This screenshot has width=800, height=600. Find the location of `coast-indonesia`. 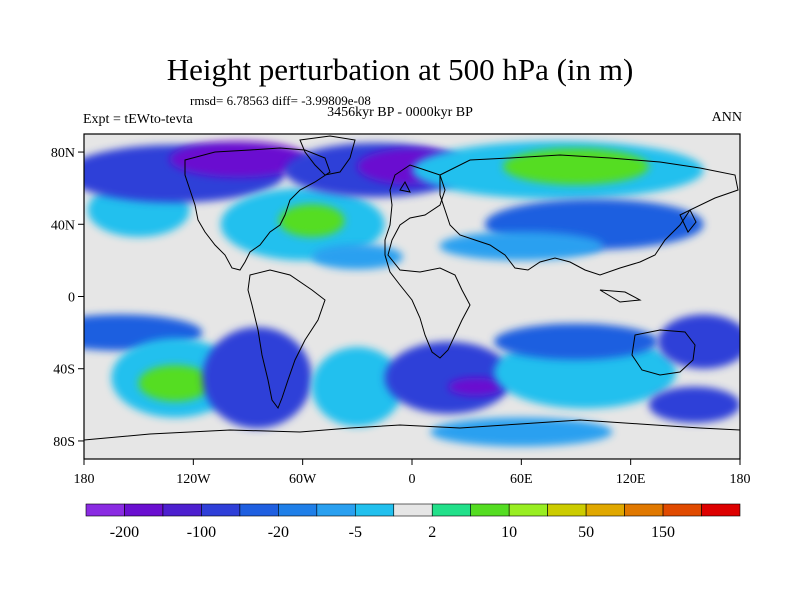

coast-indonesia is located at coordinates (620, 296).